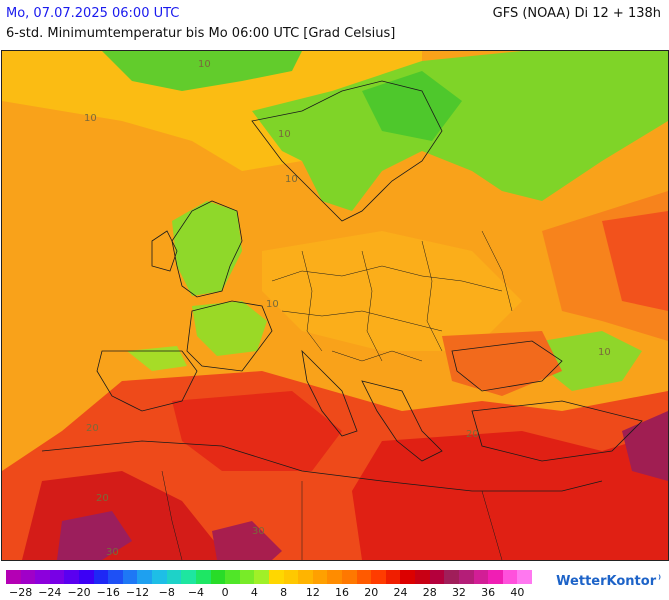 The image size is (669, 600). I want to click on legend-tick-label: −20, so click(79, 592).